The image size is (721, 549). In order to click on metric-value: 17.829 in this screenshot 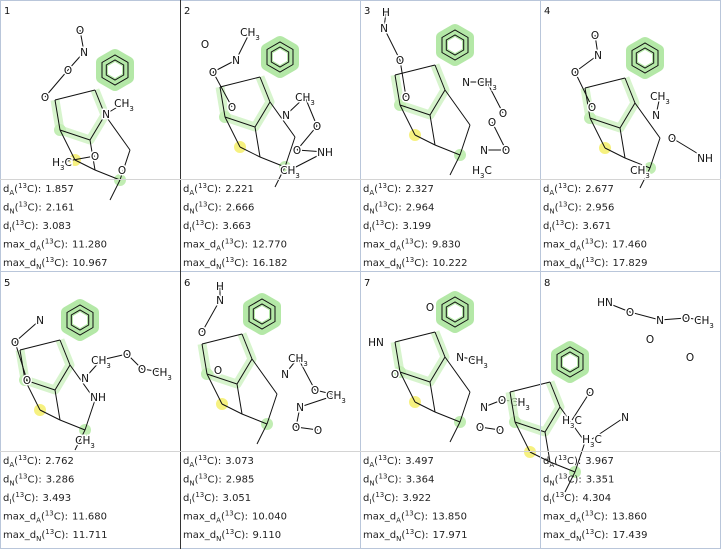, I will do `click(629, 263)`.